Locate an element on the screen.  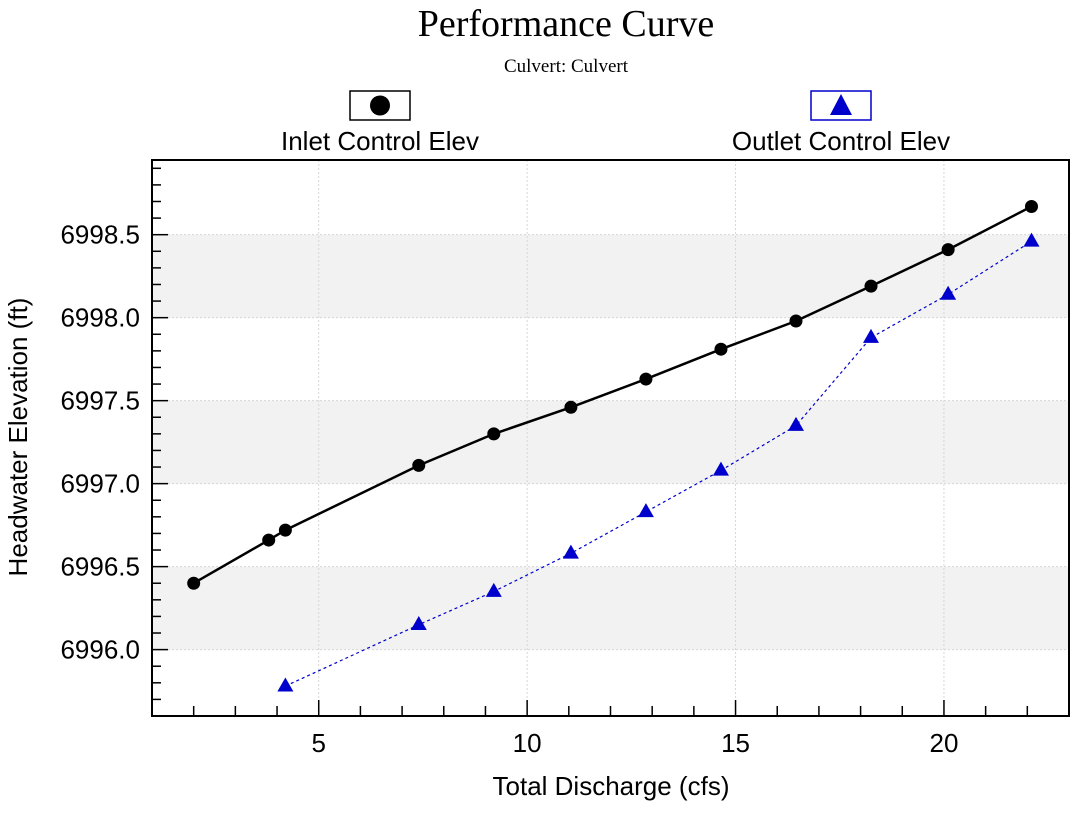
legend: Inlet Control Elev Outlet Control Elev is located at coordinates (615, 123).